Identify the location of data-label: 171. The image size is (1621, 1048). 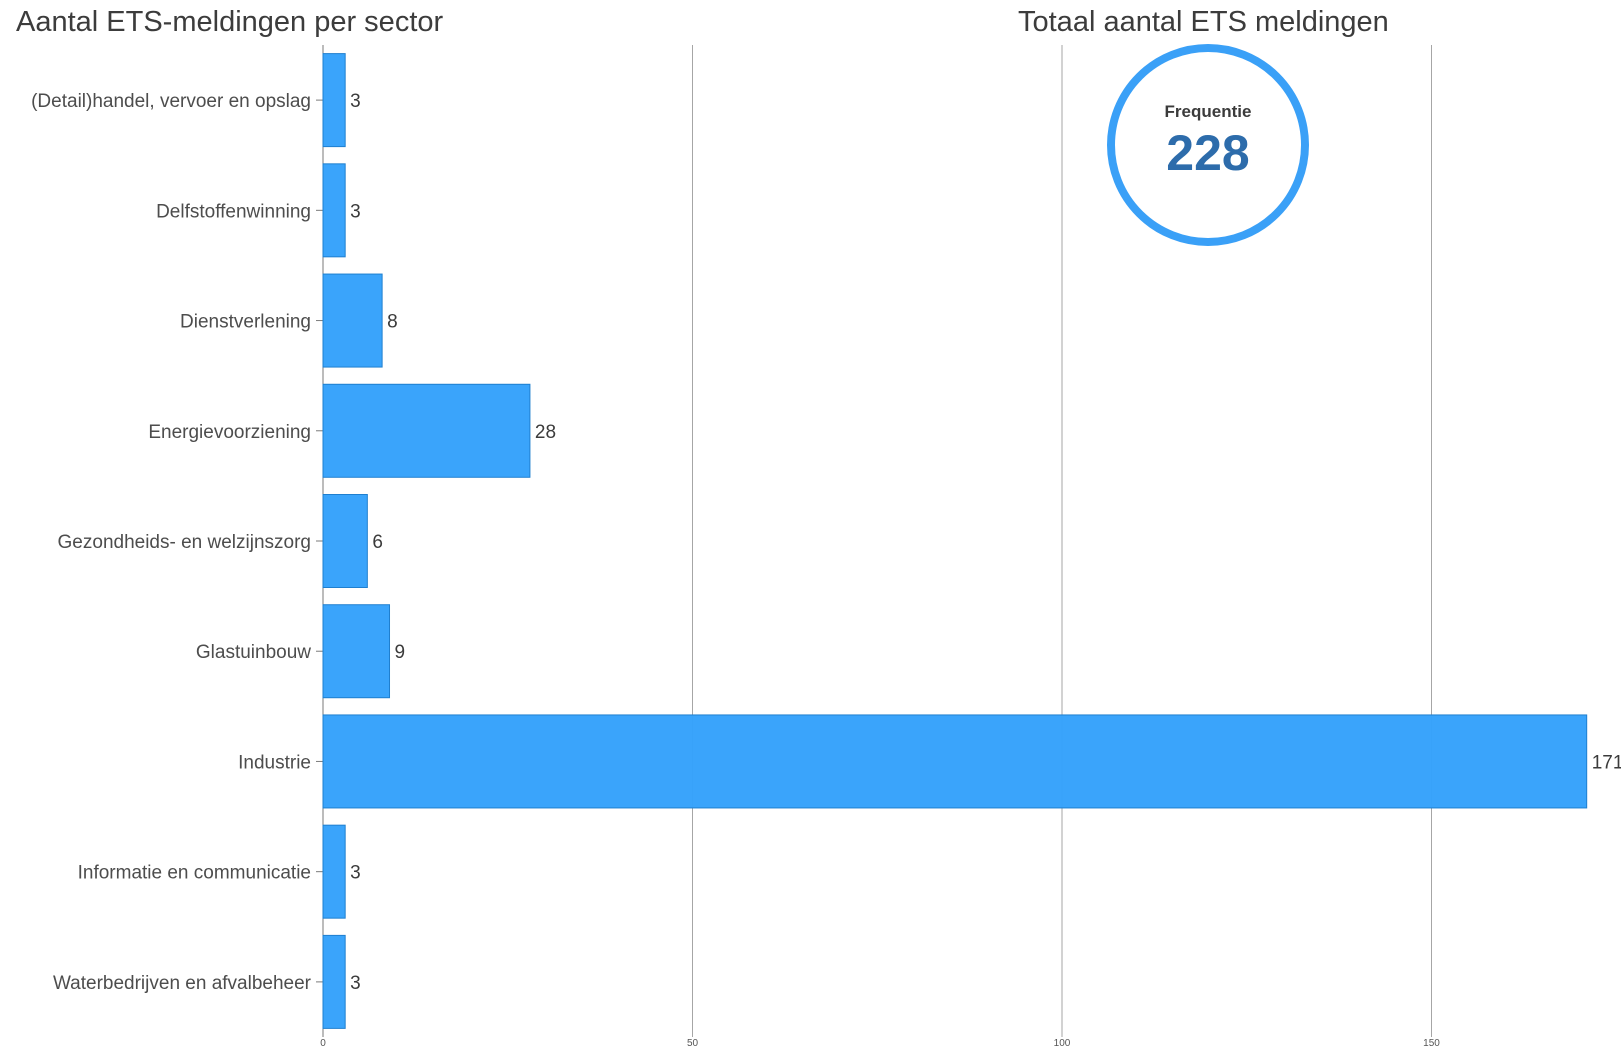
(1606, 762).